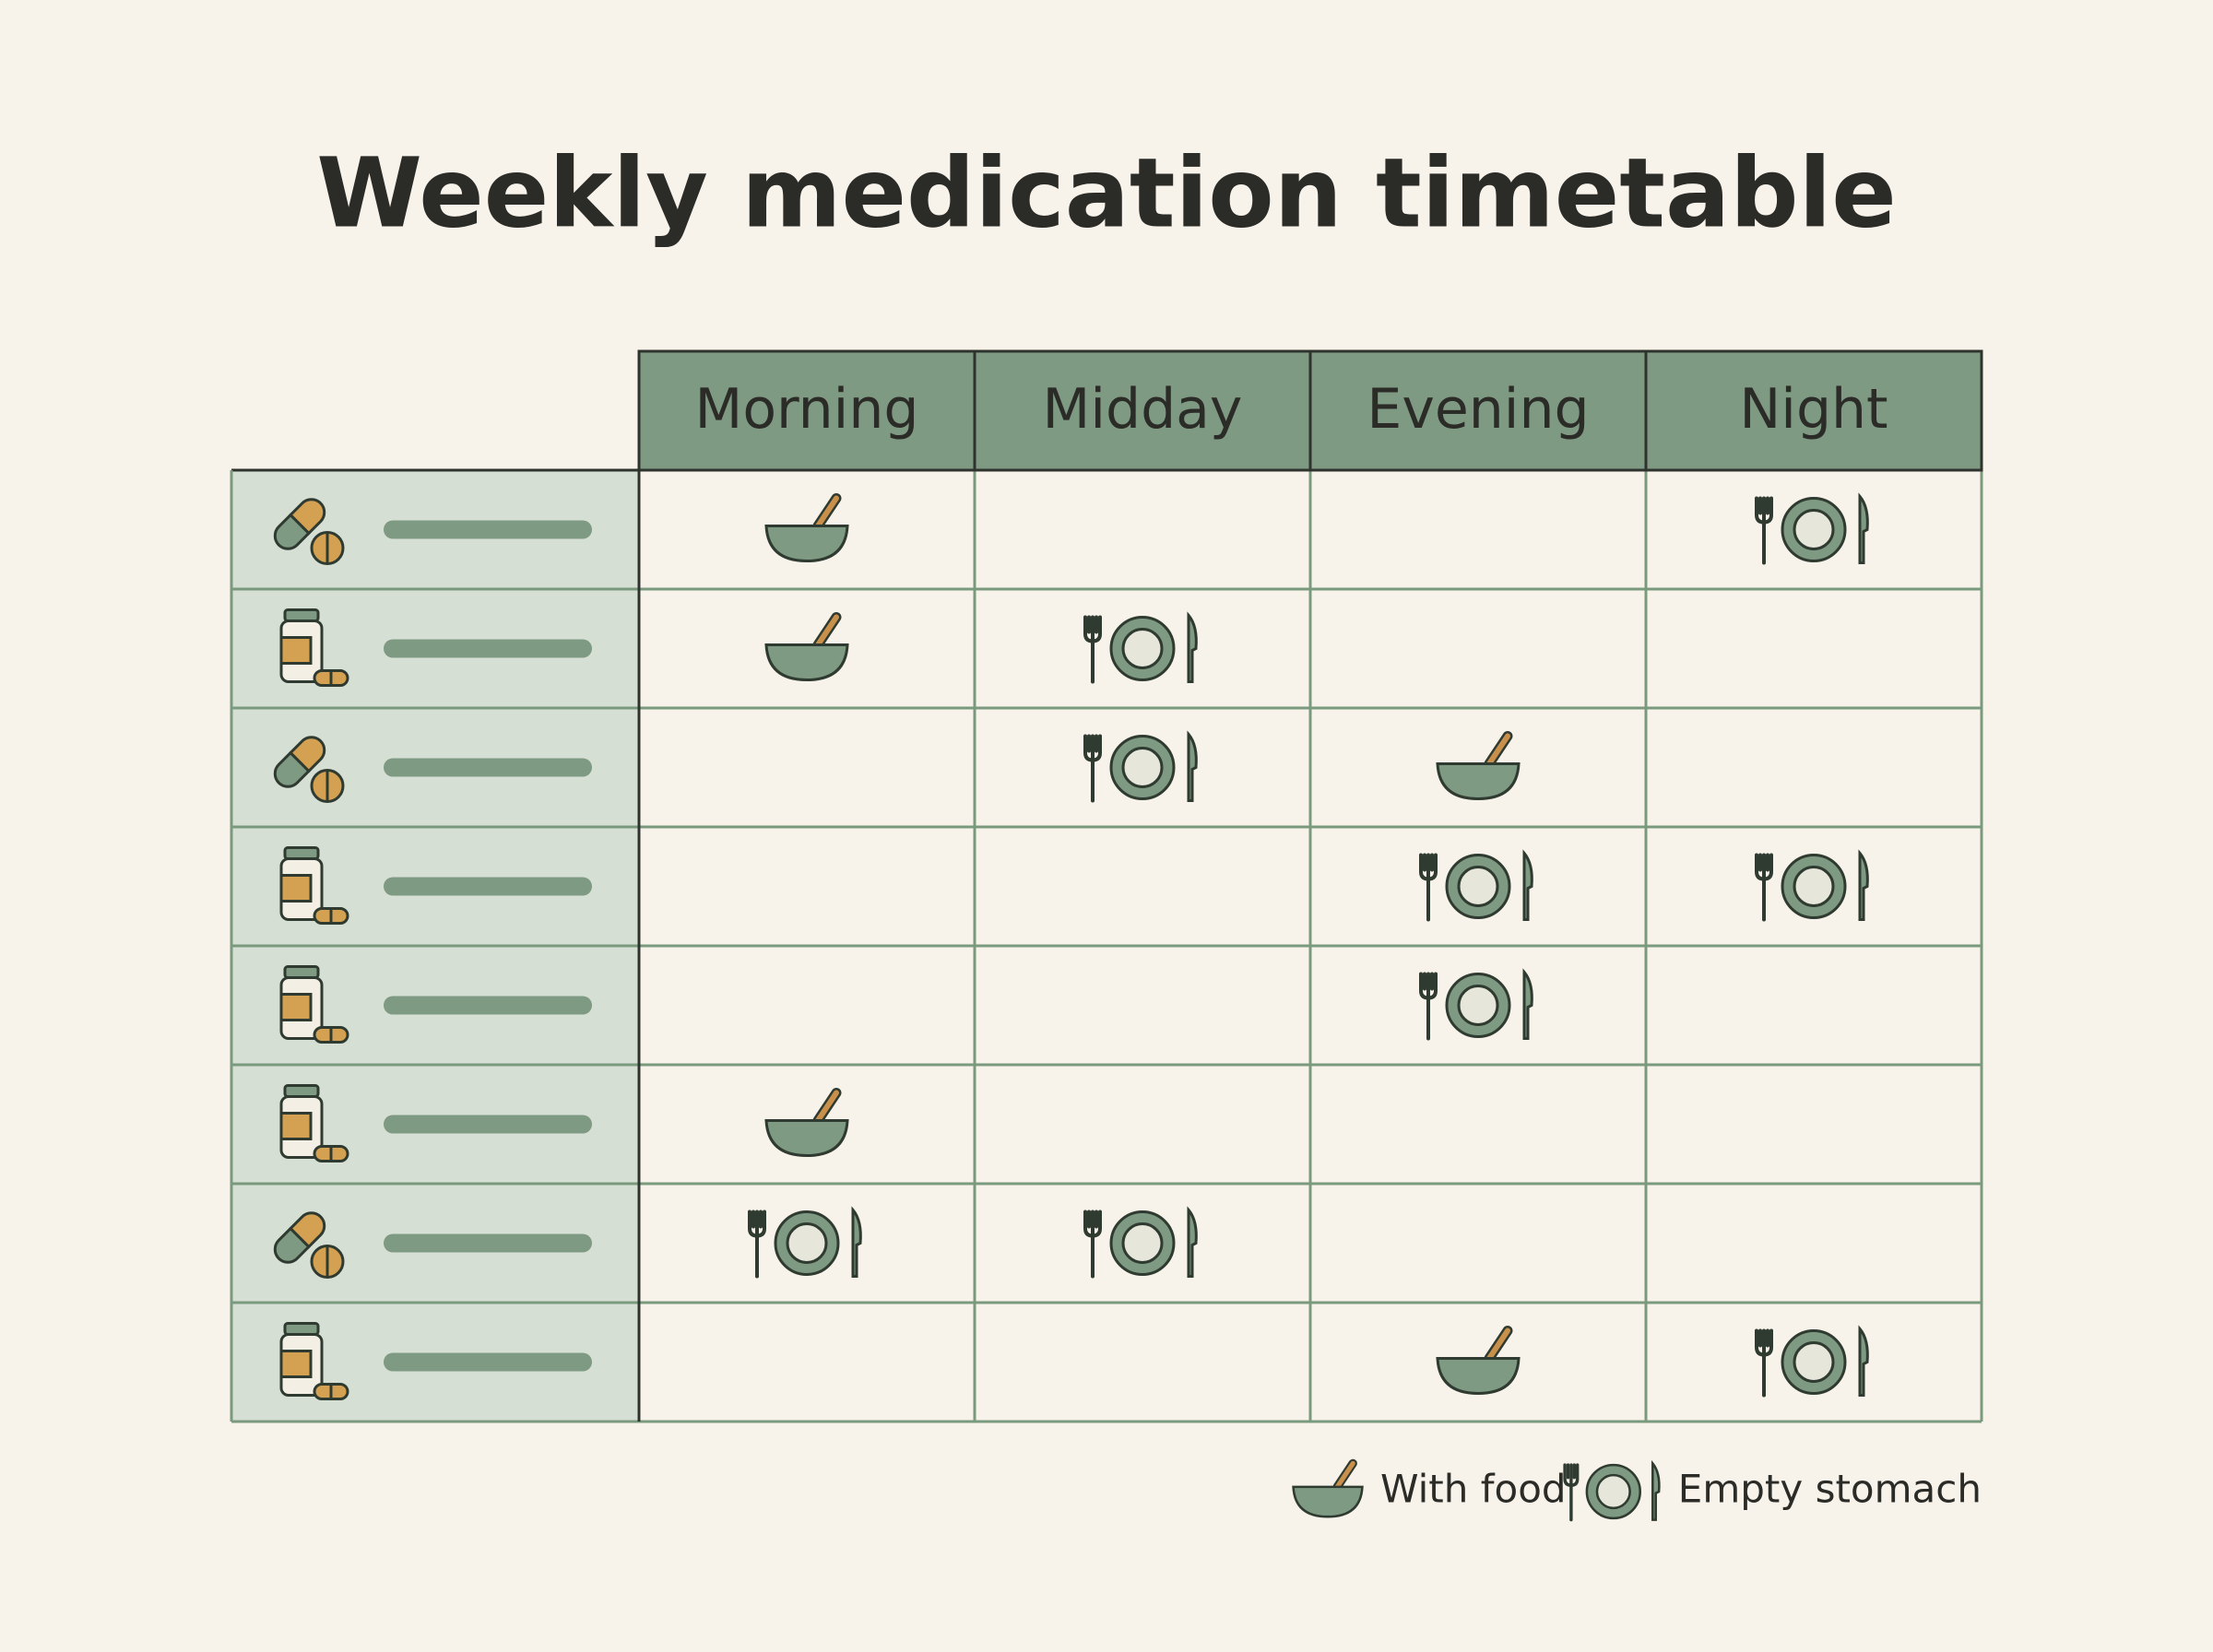 The image size is (2213, 1652). Describe the element at coordinates (1143, 409) in the screenshot. I see `column-header: Midday` at that location.